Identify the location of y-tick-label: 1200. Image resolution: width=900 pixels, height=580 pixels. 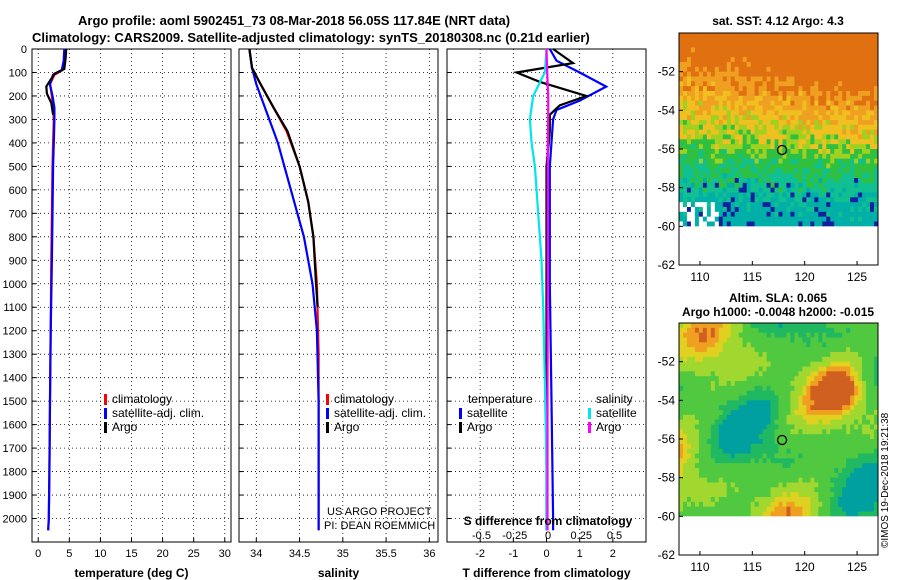
(15, 332).